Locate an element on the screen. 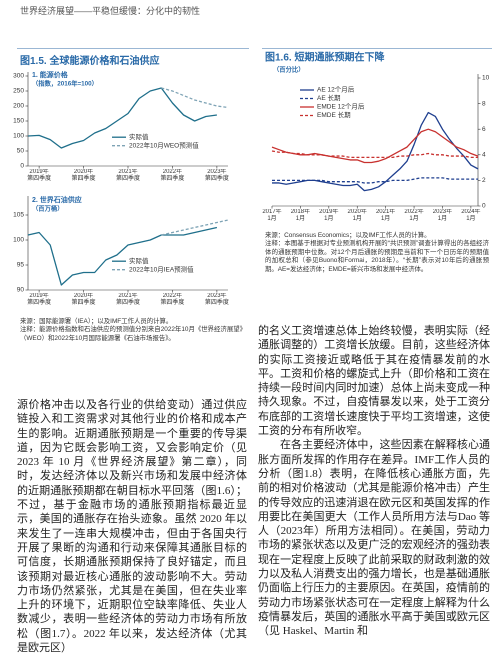 The width and height of the screenshot is (500, 662). x-tick-label-box: 2019年 1月 is located at coordinates (329, 215).